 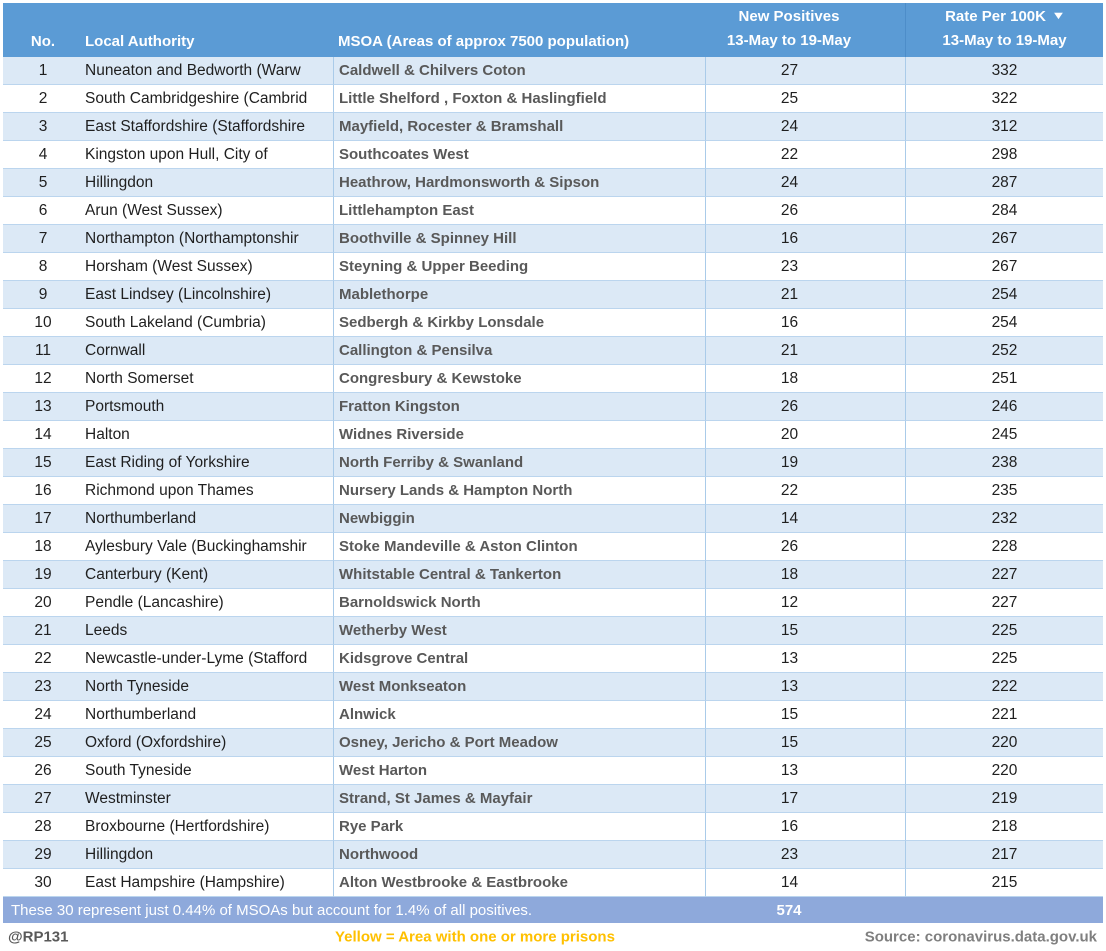 I want to click on local-authority-cell: East Riding of Yorkshire, so click(x=208, y=463).